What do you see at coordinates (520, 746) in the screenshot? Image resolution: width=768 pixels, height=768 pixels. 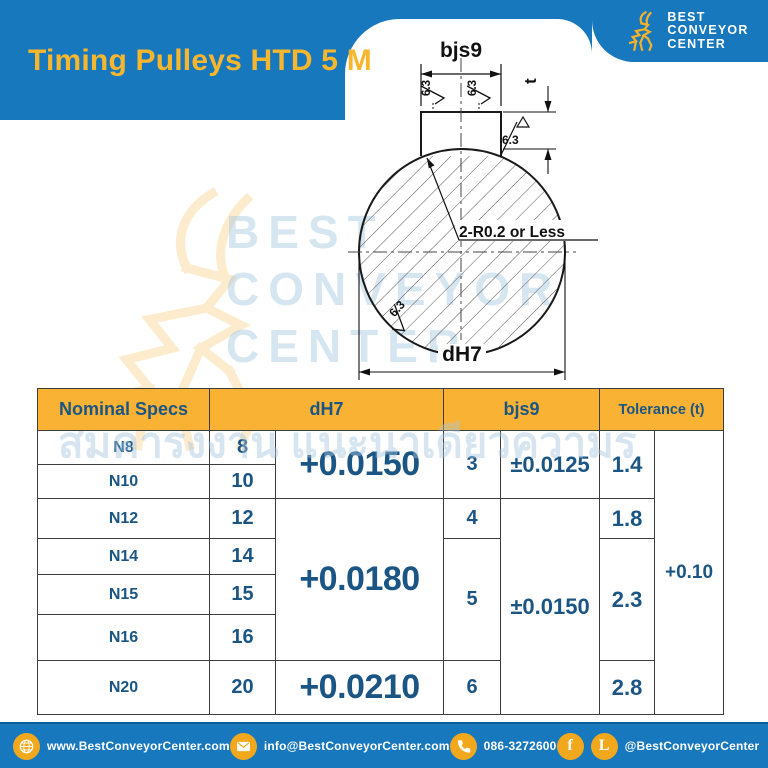 I see `phone-label: 086-3272600` at bounding box center [520, 746].